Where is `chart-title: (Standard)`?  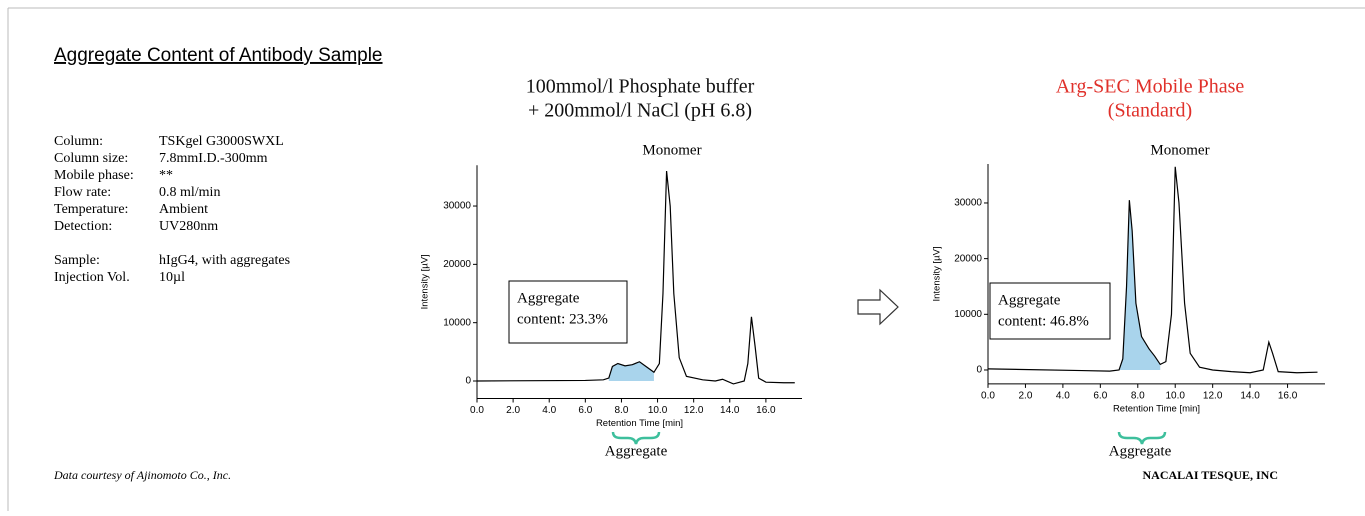 chart-title: (Standard) is located at coordinates (1150, 111).